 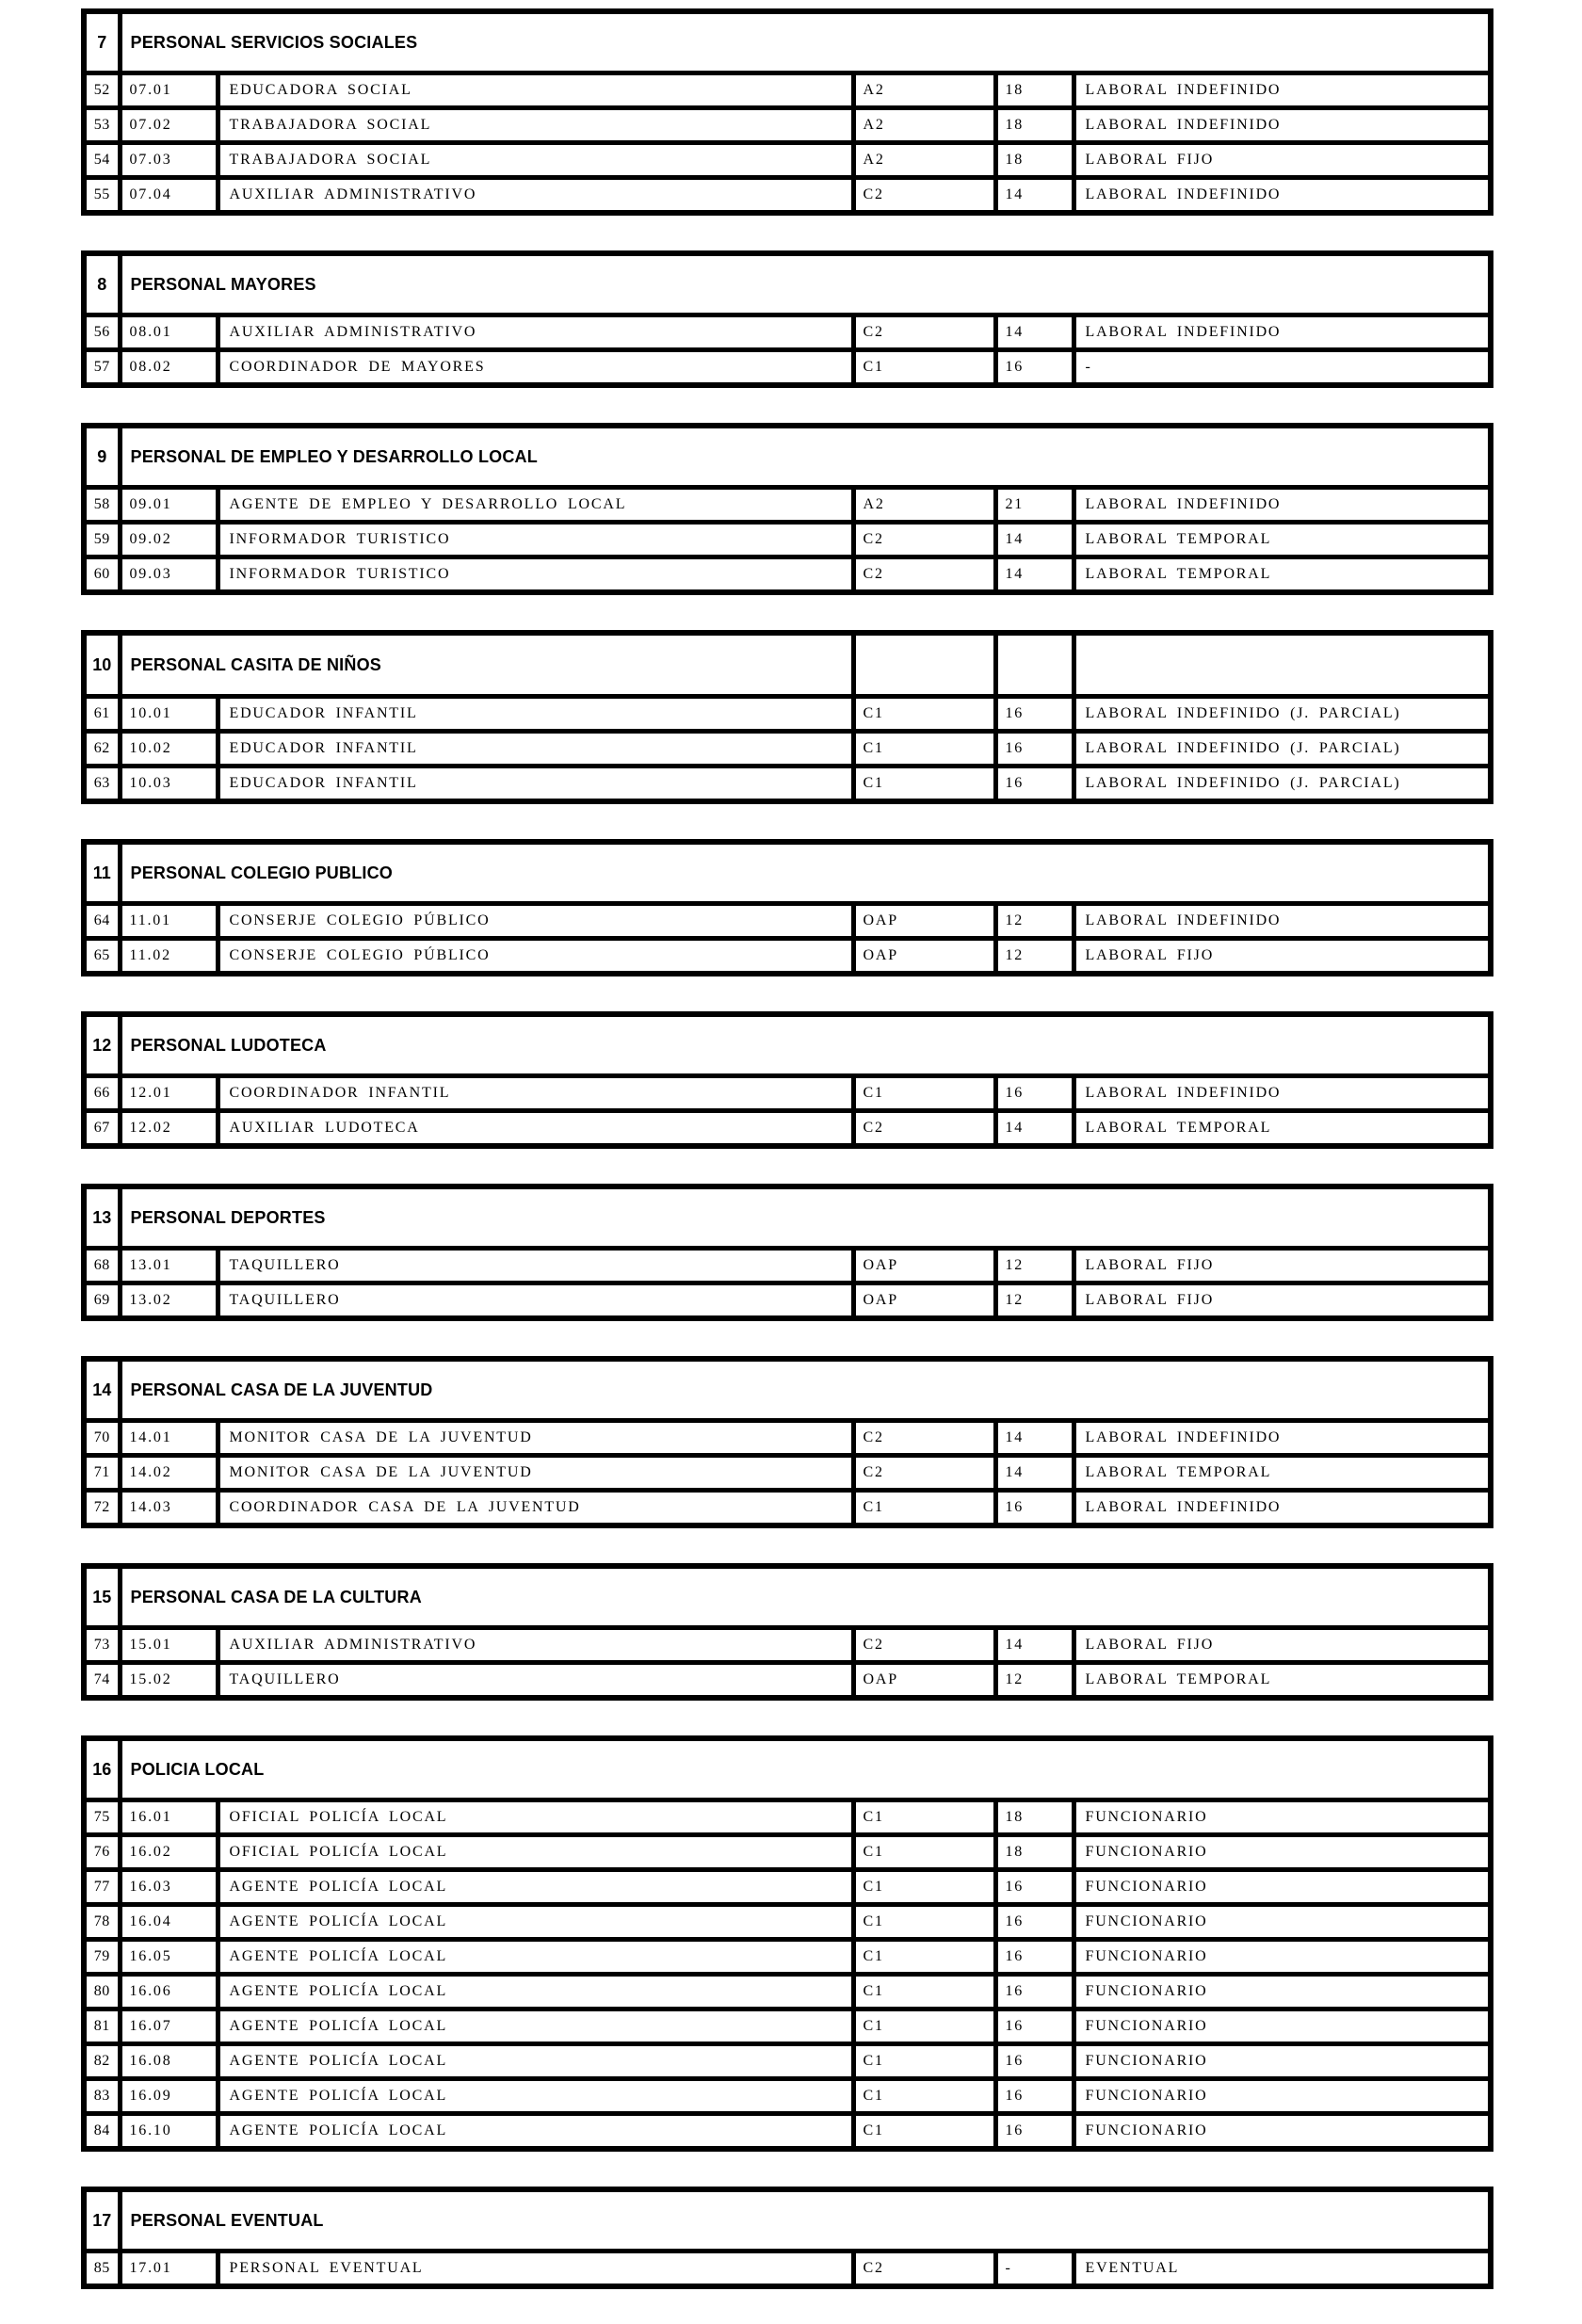 I want to click on table-row: 68 13.01 TAQUILLERO OAP 12 LABORAL FIJO, so click(x=787, y=1265).